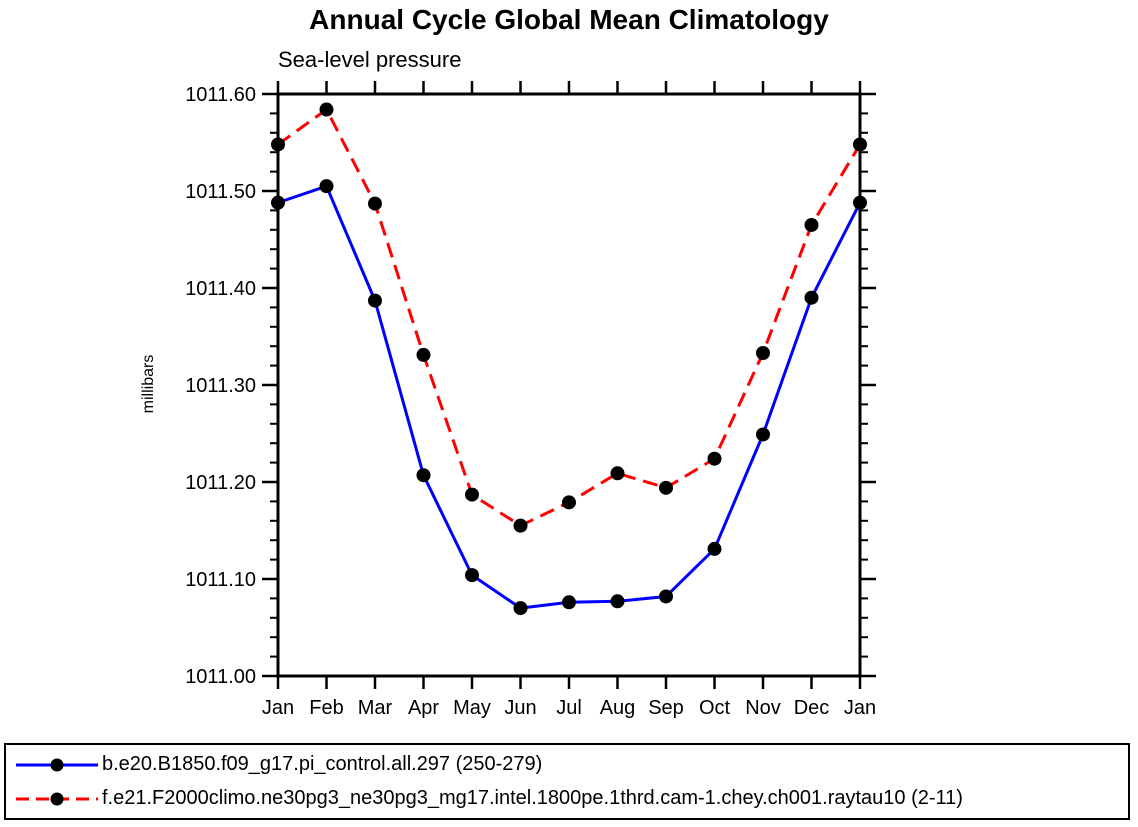 The image size is (1138, 827). What do you see at coordinates (715, 708) in the screenshot?
I see `x-axis-tick-label: Oct` at bounding box center [715, 708].